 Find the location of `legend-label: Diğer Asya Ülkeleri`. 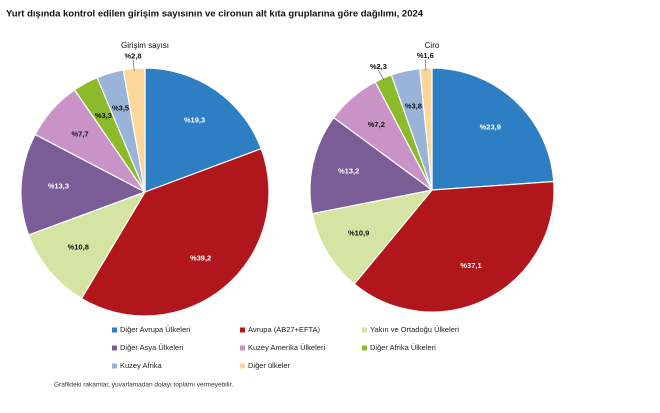

legend-label: Diğer Asya Ülkeleri is located at coordinates (152, 347).